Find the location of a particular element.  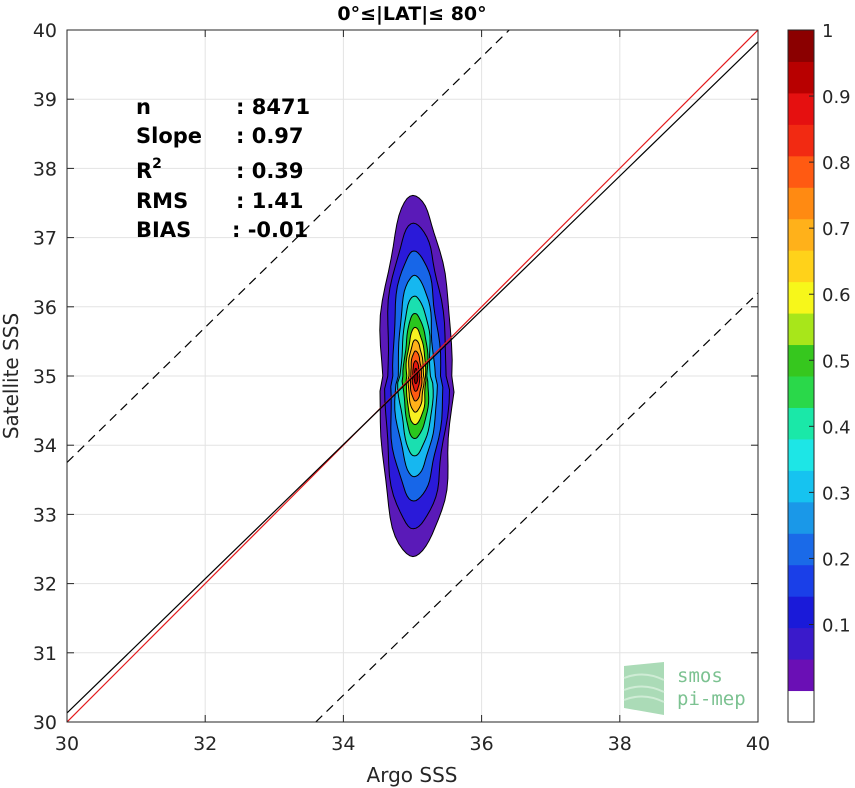

y-tick-label: 35 is located at coordinates (45, 377).